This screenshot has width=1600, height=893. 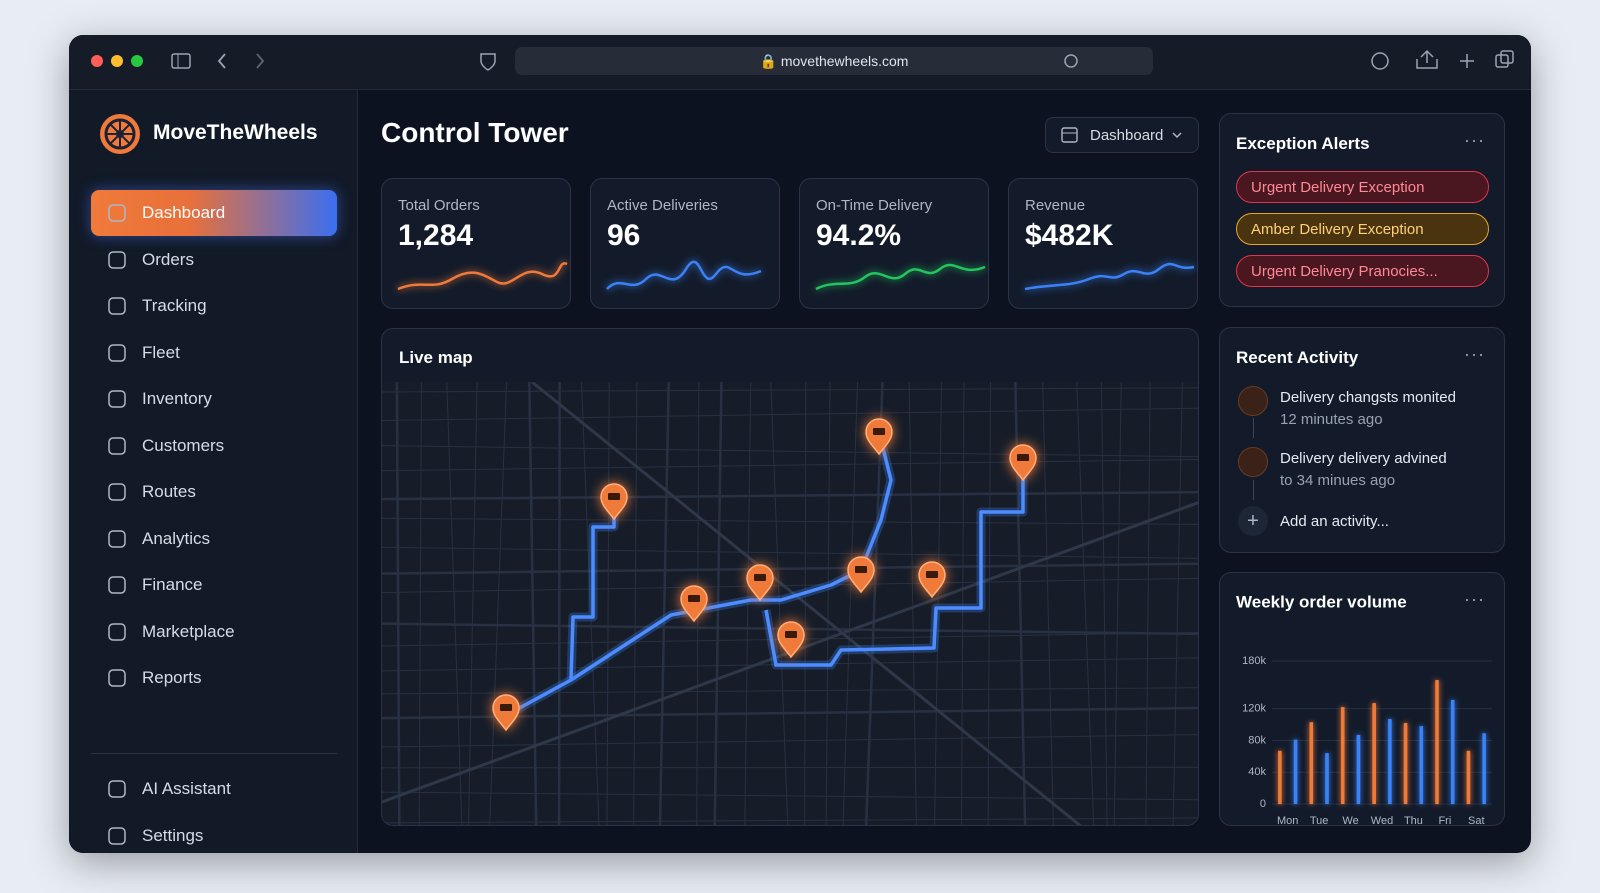 I want to click on title-bar: 🔒 movethewheels.com, so click(x=800, y=62).